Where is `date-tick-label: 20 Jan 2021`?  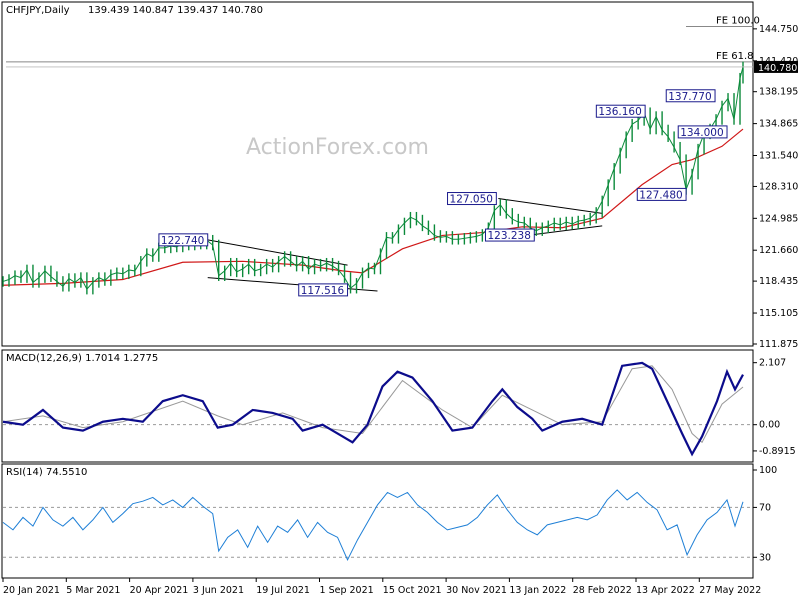
date-tick-label: 20 Jan 2021 is located at coordinates (31, 590).